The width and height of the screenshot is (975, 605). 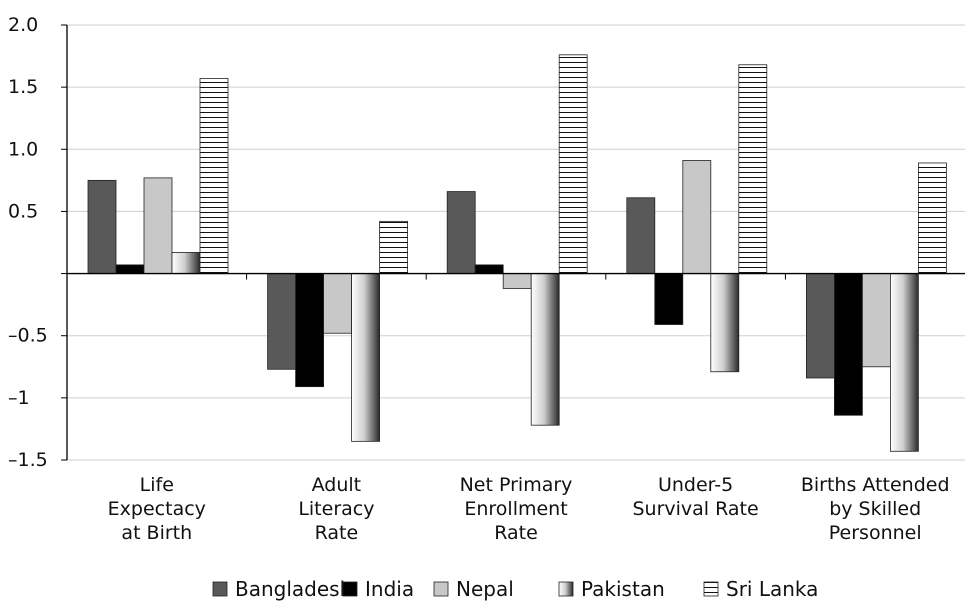 What do you see at coordinates (23, 87) in the screenshot?
I see `y-tick-label: 1.5` at bounding box center [23, 87].